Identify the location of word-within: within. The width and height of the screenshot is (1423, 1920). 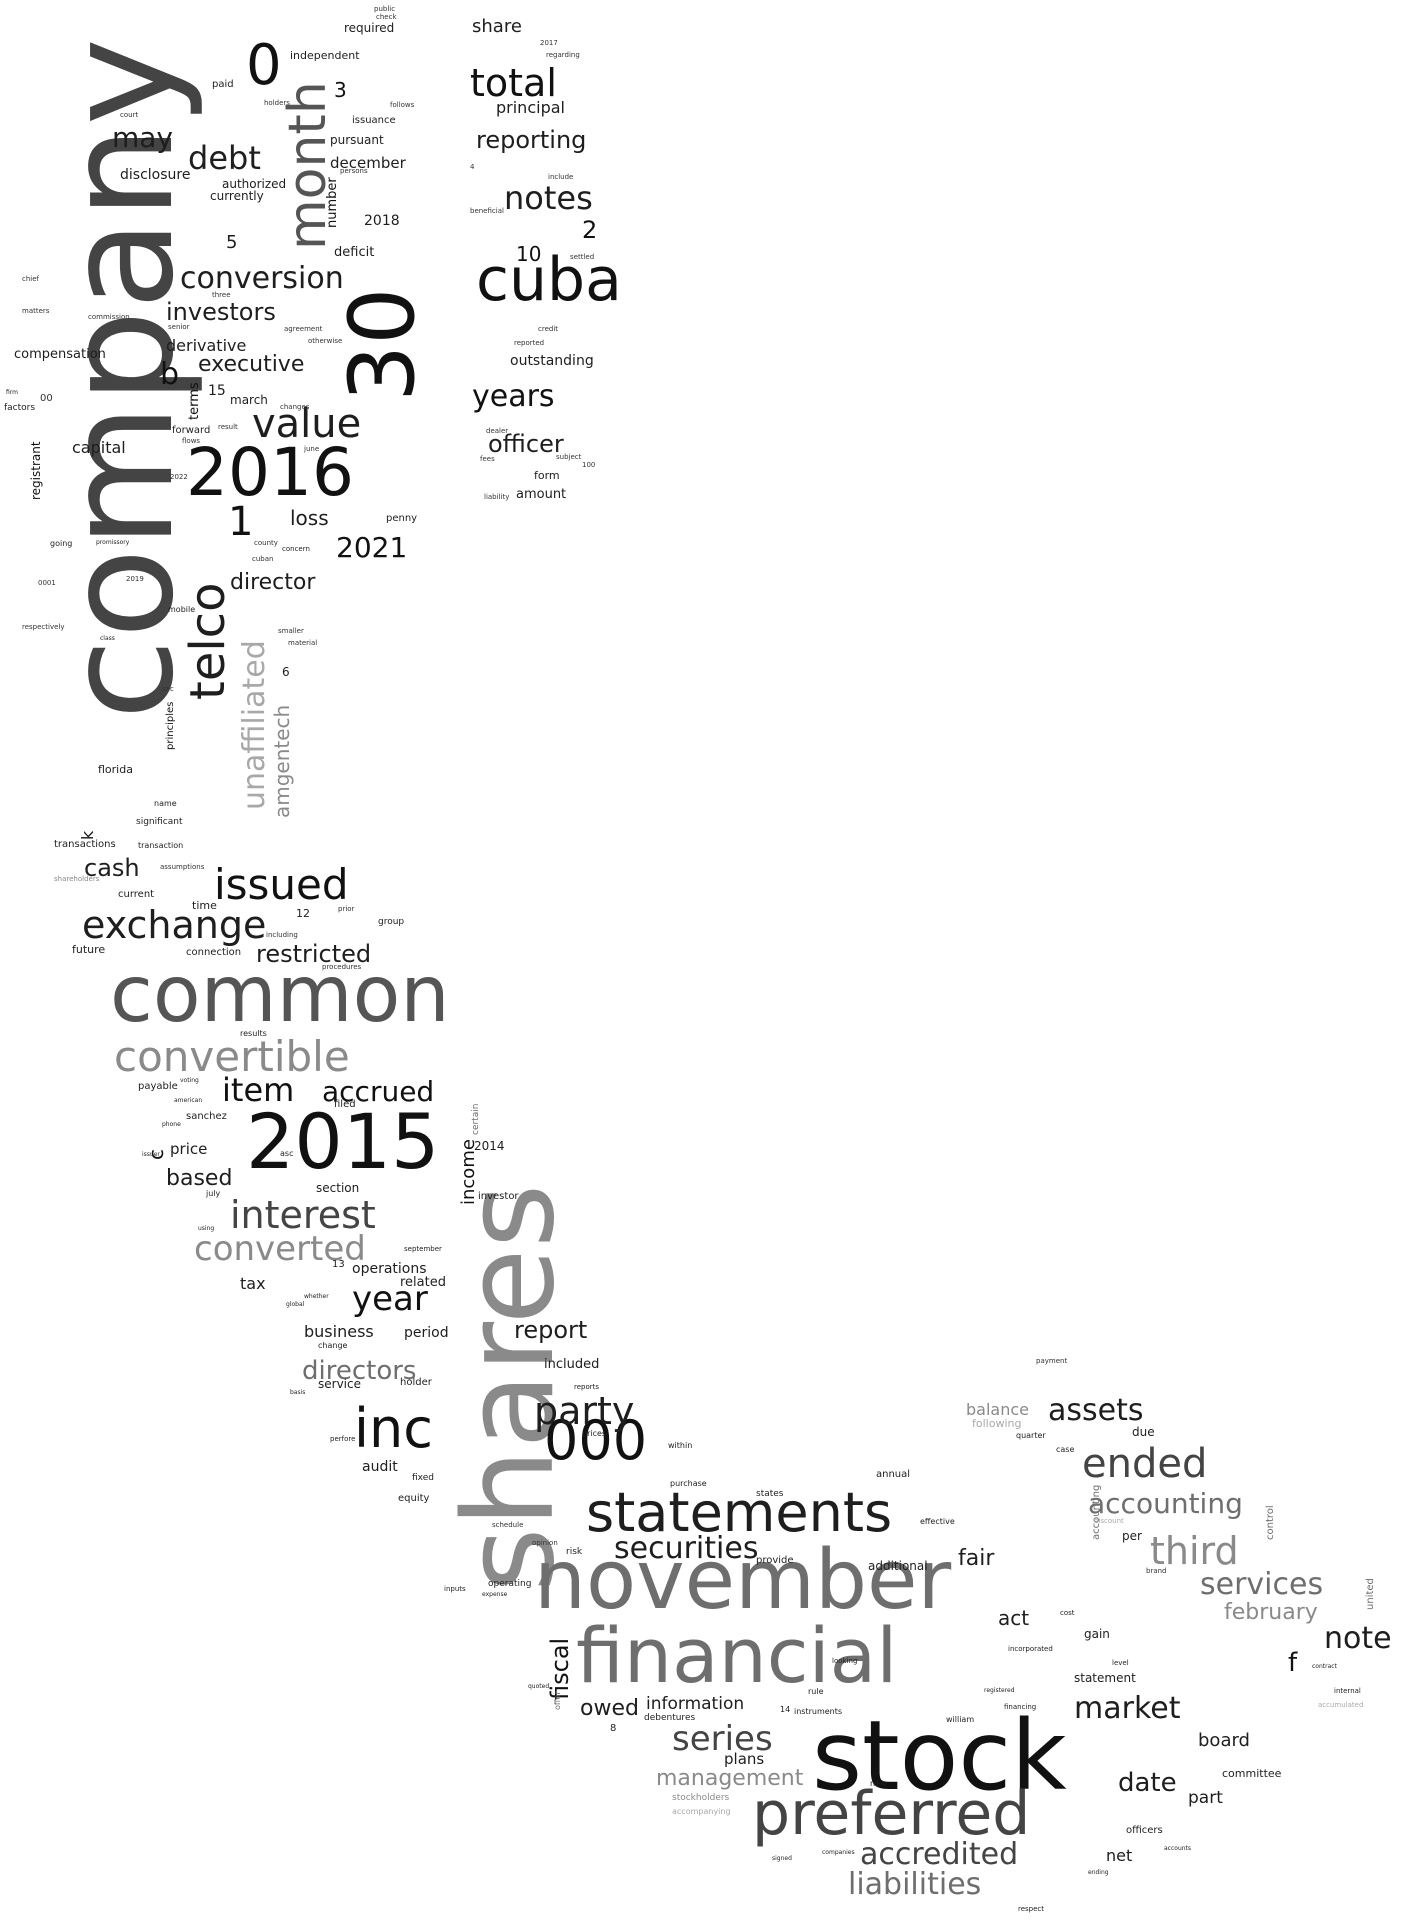
(680, 1445).